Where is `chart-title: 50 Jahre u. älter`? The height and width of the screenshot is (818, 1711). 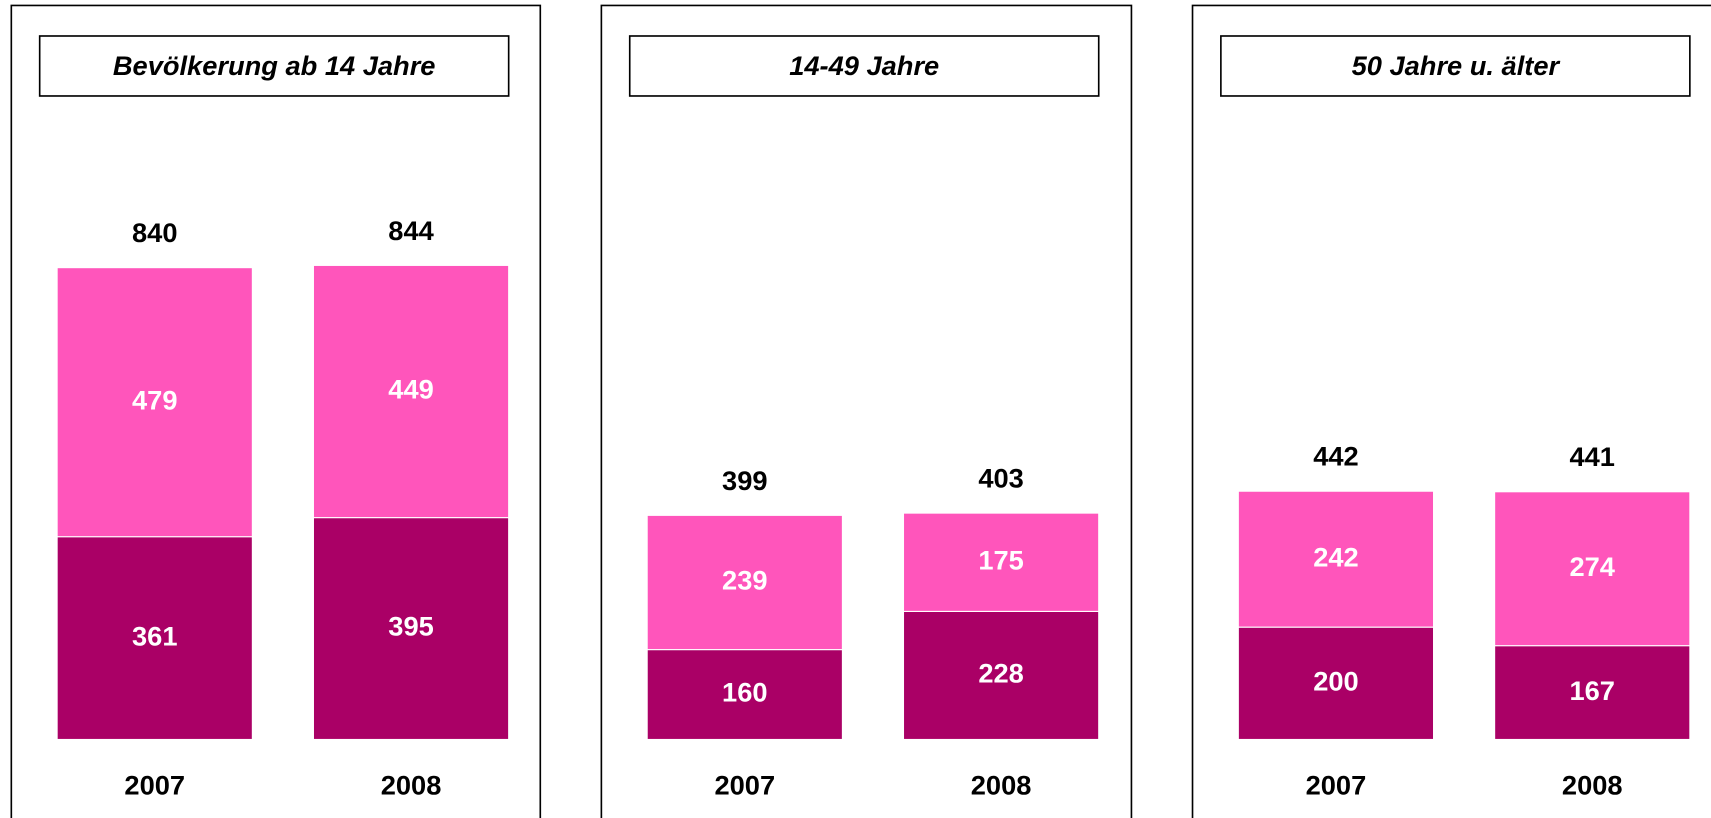 chart-title: 50 Jahre u. älter is located at coordinates (1456, 65).